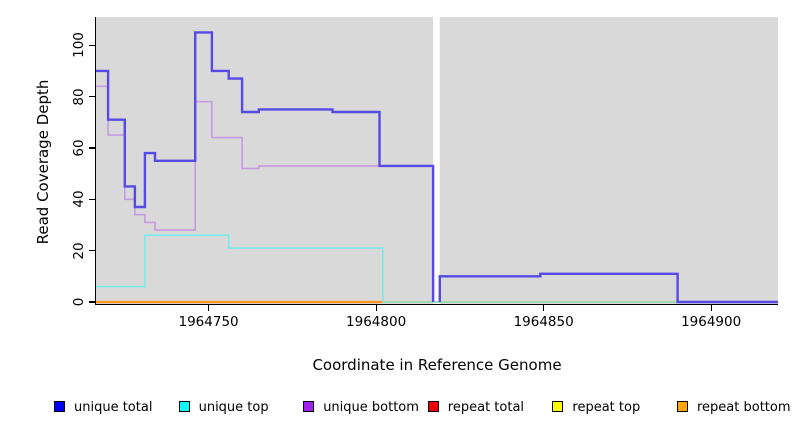 This screenshot has width=792, height=432. What do you see at coordinates (433, 406) in the screenshot?
I see `legend-swatch-repeat-total` at bounding box center [433, 406].